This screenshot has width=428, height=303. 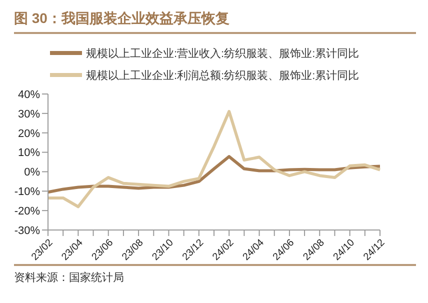 I want to click on y-tick-label: 0%, so click(x=32, y=172).